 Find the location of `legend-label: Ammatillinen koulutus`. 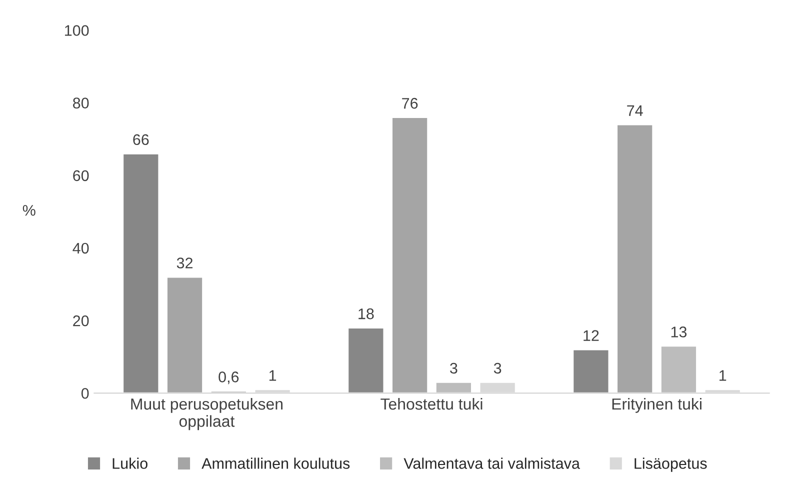

legend-label: Ammatillinen koulutus is located at coordinates (276, 463).